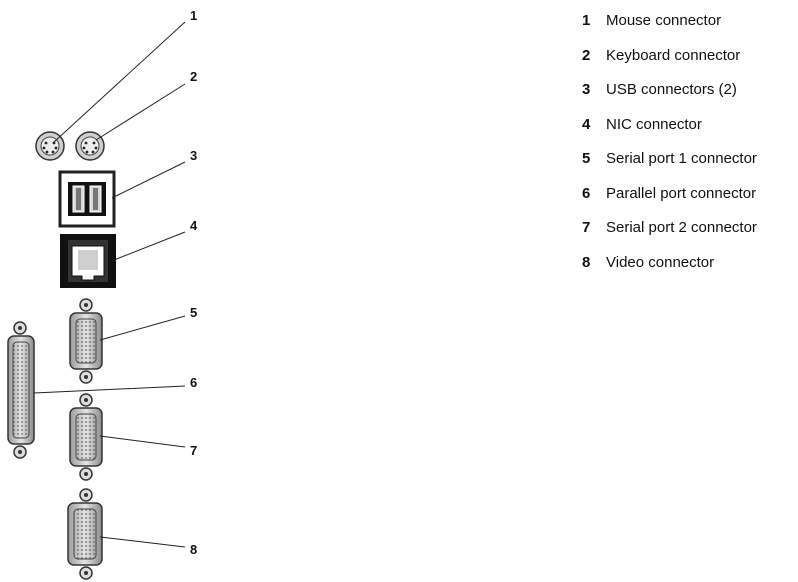 The width and height of the screenshot is (798, 582). What do you see at coordinates (193, 450) in the screenshot?
I see `callout-number-7: 7` at bounding box center [193, 450].